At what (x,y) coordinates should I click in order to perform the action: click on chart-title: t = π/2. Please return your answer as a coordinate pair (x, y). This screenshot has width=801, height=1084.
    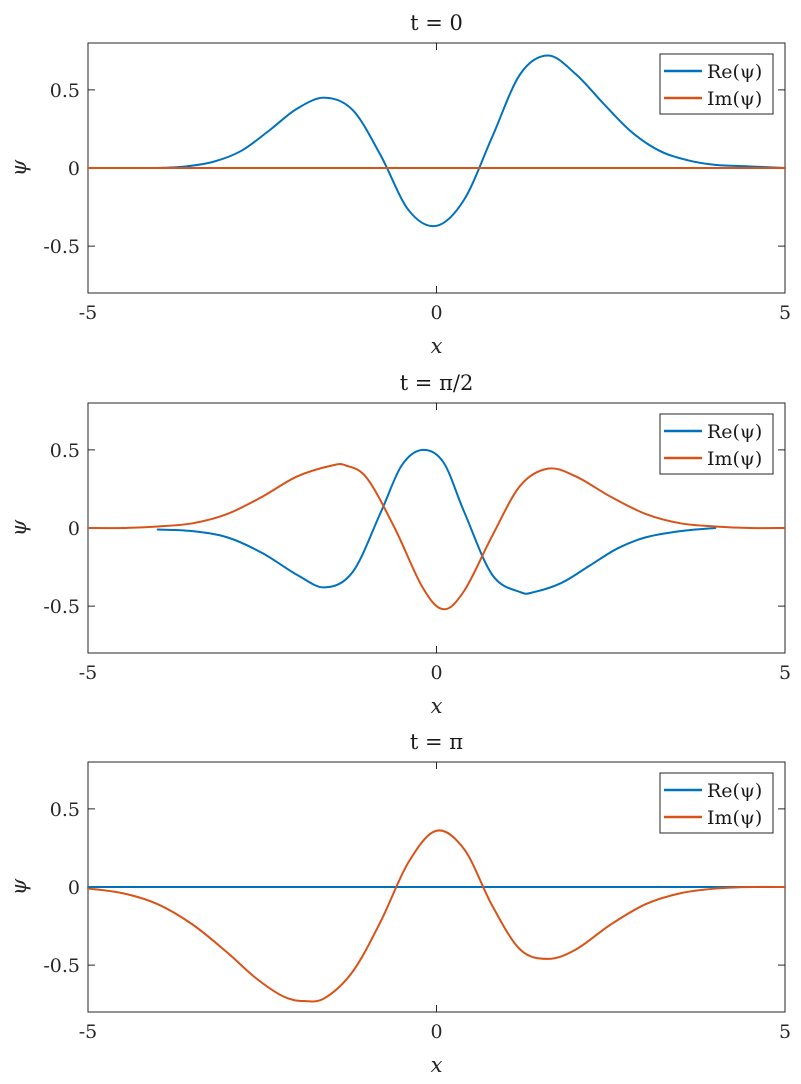
    Looking at the image, I should click on (437, 383).